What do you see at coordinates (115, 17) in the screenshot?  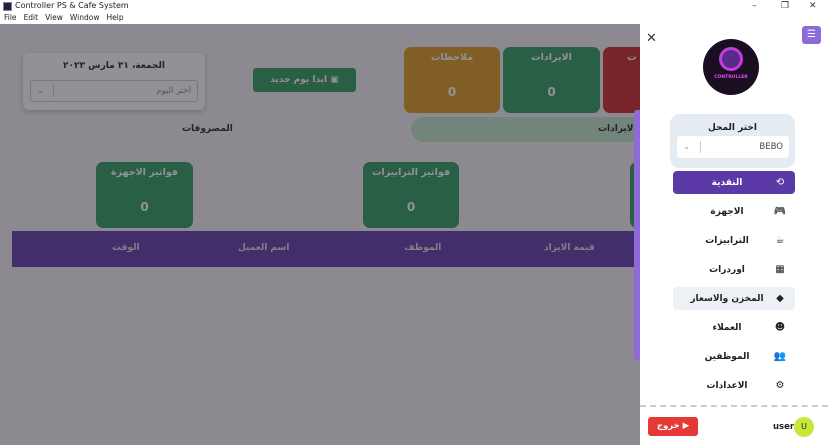 I see `menu-help: Help` at bounding box center [115, 17].